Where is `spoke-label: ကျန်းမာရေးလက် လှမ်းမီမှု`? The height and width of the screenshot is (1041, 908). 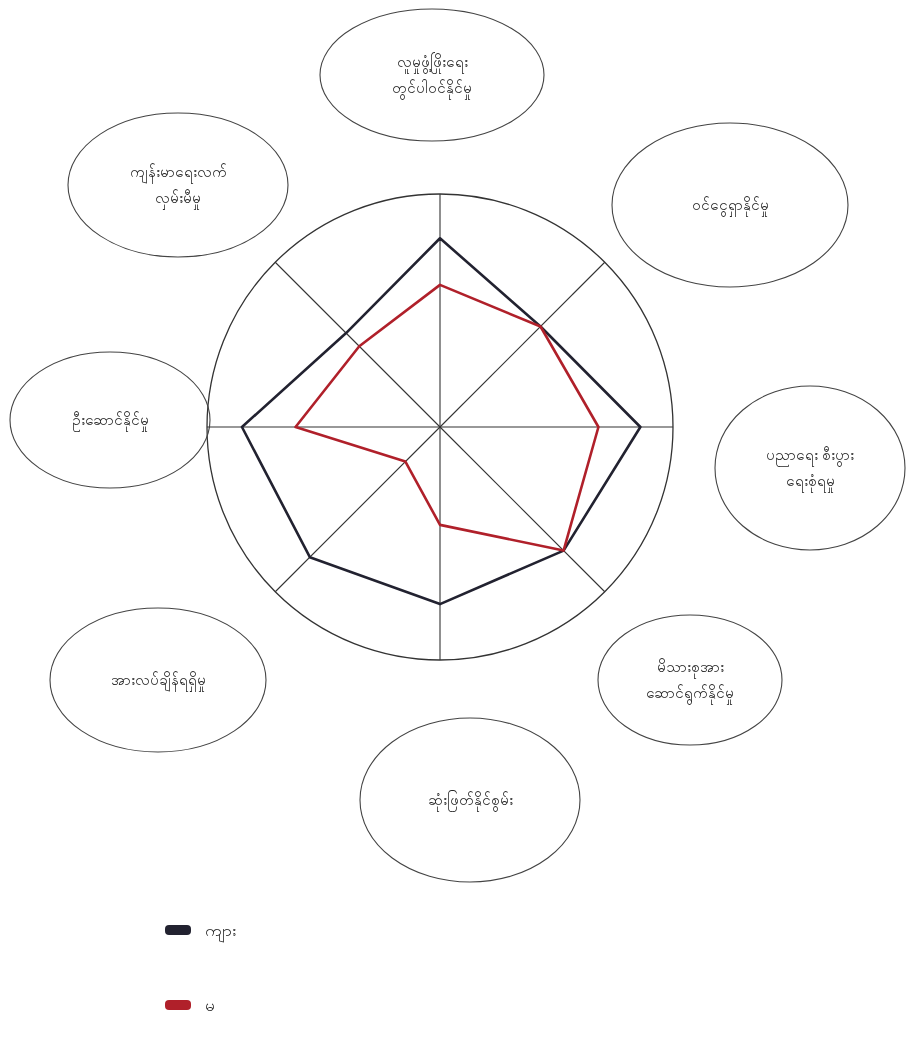 spoke-label: ကျန်းမာရေးလက် လှမ်းမီမှု is located at coordinates (178, 186).